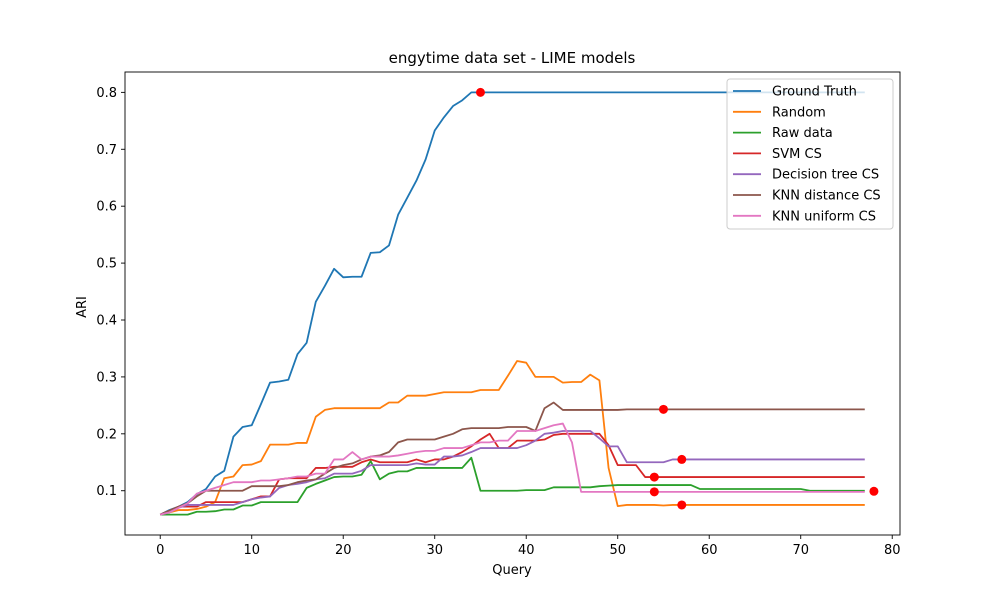  I want to click on y-tick-label: 0.8, so click(106, 93).